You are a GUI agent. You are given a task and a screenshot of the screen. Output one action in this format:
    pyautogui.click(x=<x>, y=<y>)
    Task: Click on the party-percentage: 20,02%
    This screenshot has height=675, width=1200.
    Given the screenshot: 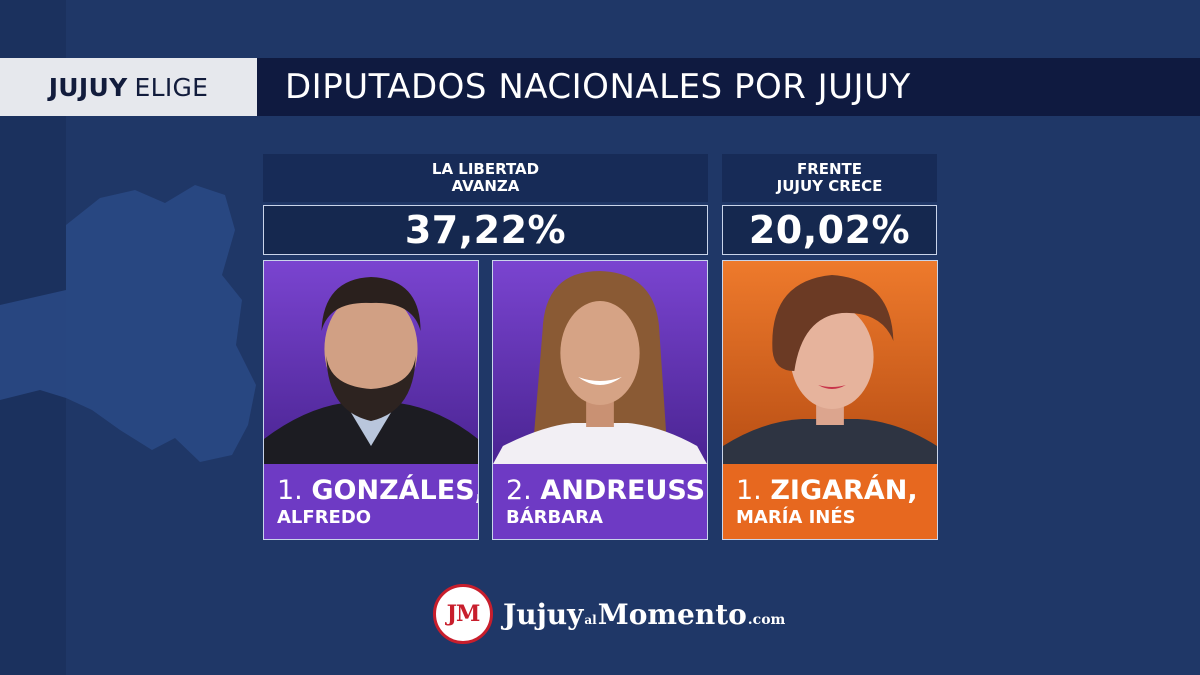 What is the action you would take?
    pyautogui.click(x=829, y=230)
    